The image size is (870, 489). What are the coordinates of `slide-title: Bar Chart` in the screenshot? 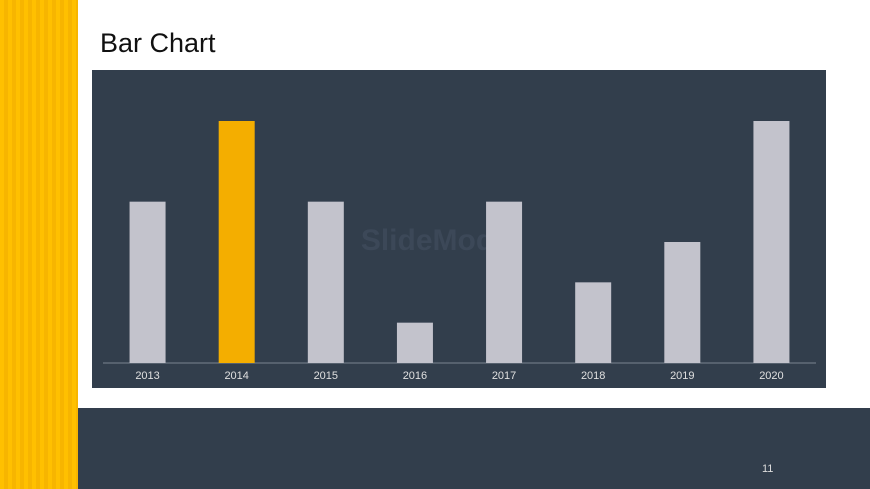 It's located at (158, 43).